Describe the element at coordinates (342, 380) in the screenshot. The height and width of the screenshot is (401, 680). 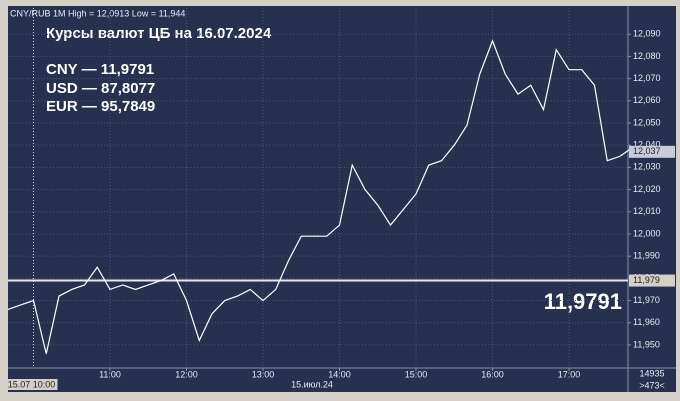
I see `x-axis-area` at that location.